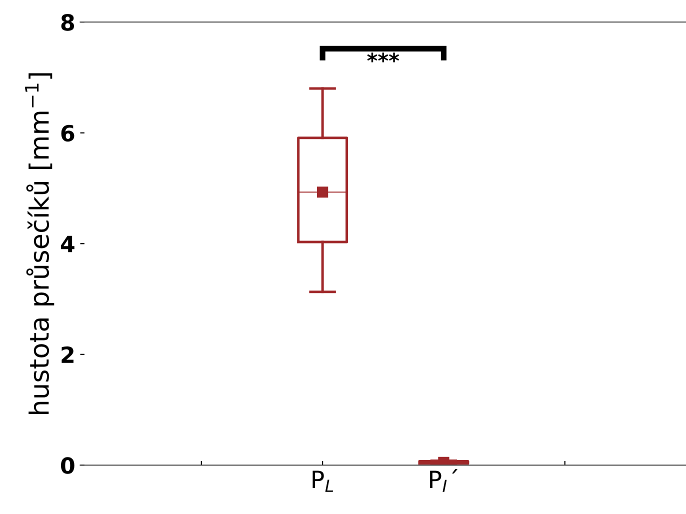  Describe the element at coordinates (67, 465) in the screenshot. I see `y-tick-label: 0` at that location.